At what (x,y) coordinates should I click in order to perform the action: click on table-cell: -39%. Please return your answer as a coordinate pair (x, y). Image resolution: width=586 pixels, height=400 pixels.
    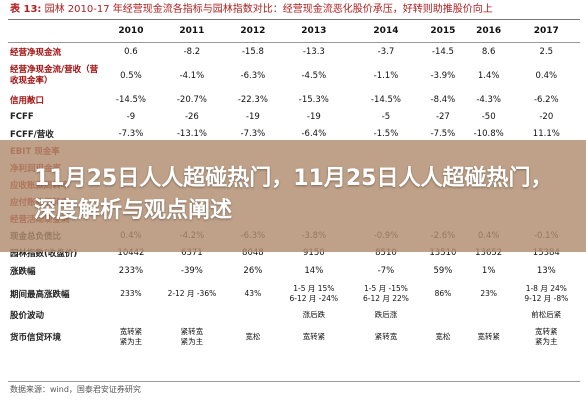
    Looking at the image, I should click on (191, 270).